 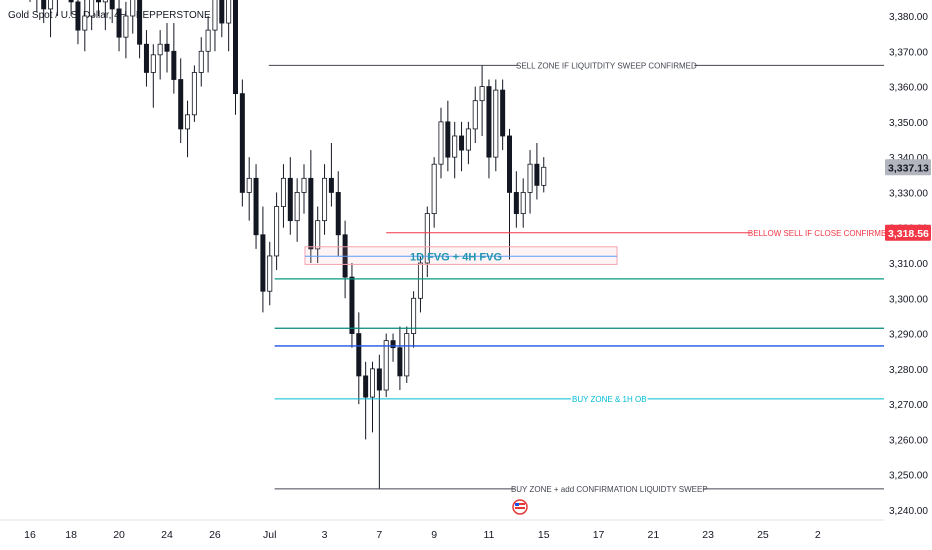 I want to click on level-label: BUY ZONE & 1H OB, so click(x=609, y=399).